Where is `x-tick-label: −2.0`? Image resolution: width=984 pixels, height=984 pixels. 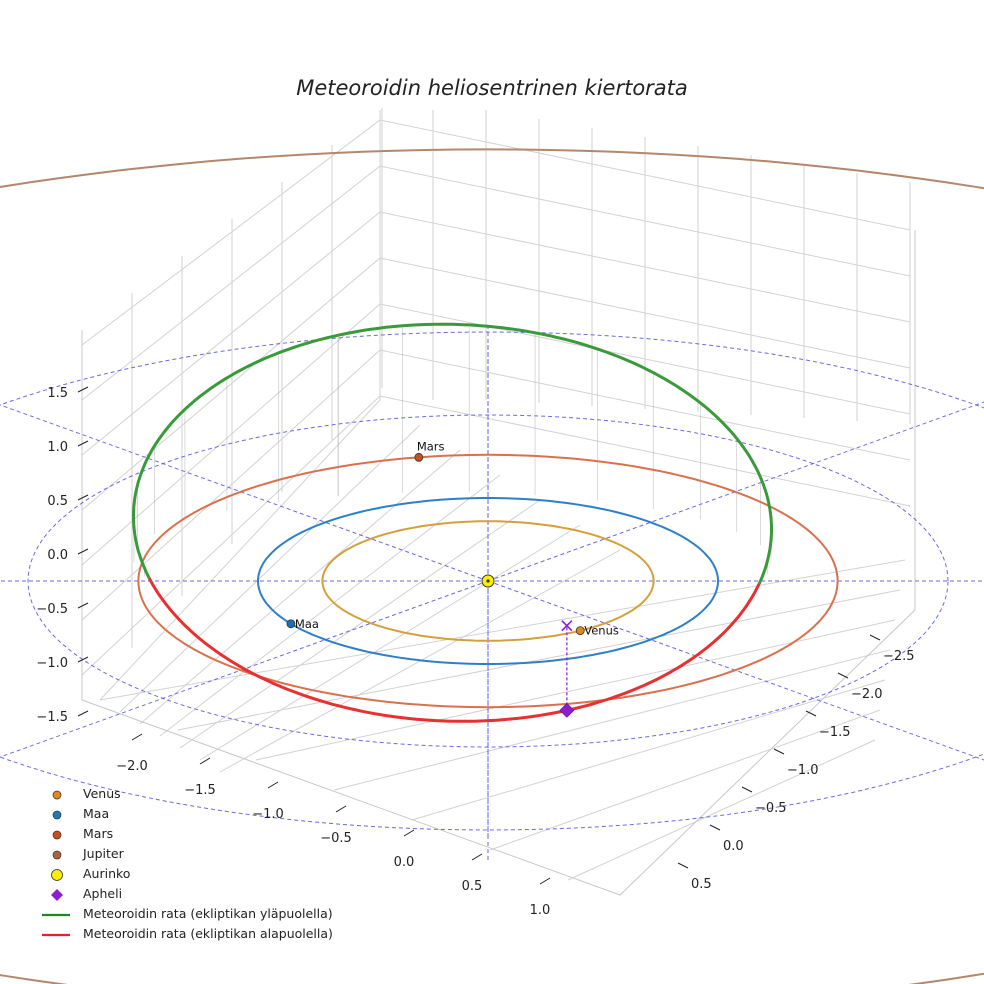
x-tick-label: −2.0 is located at coordinates (132, 766).